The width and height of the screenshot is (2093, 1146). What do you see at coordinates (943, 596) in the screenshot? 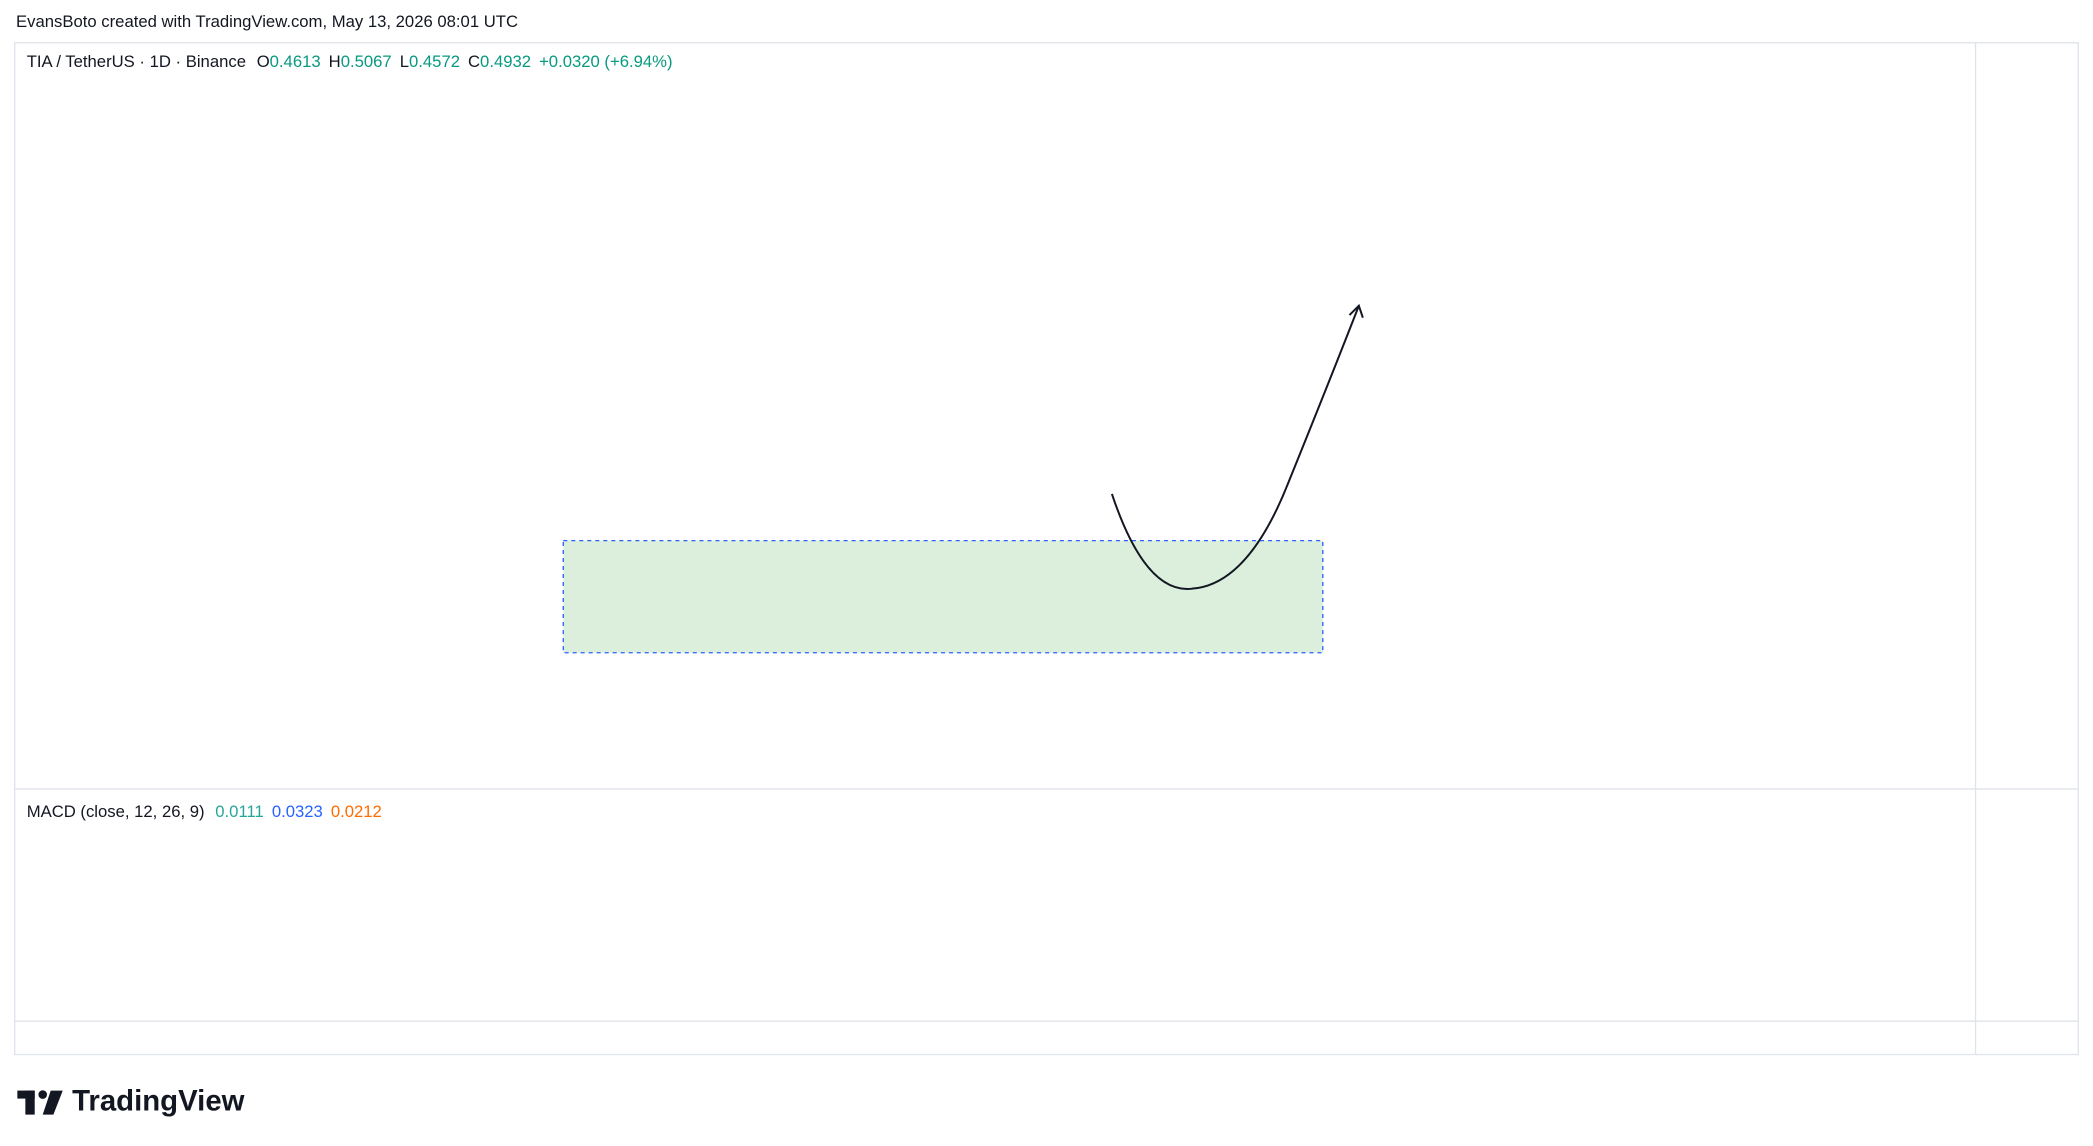
I see `range-box` at bounding box center [943, 596].